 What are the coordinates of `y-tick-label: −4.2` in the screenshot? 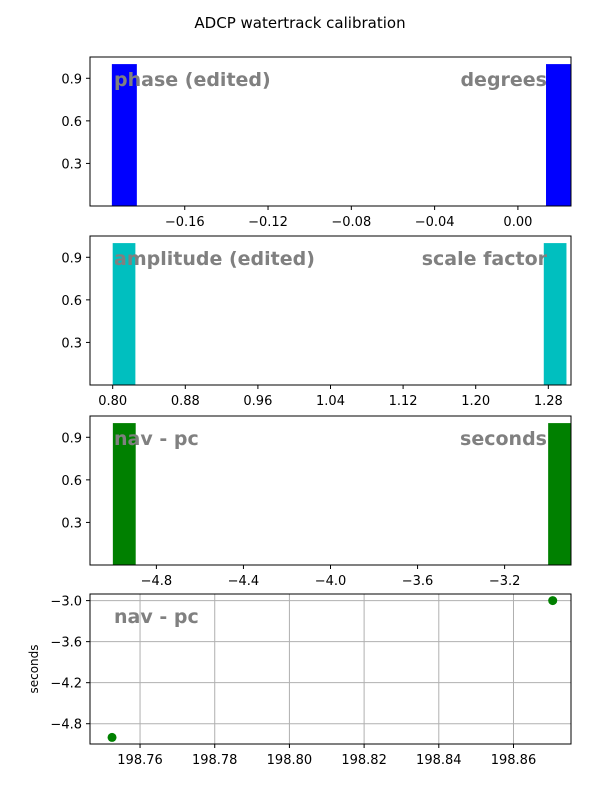 It's located at (66, 684).